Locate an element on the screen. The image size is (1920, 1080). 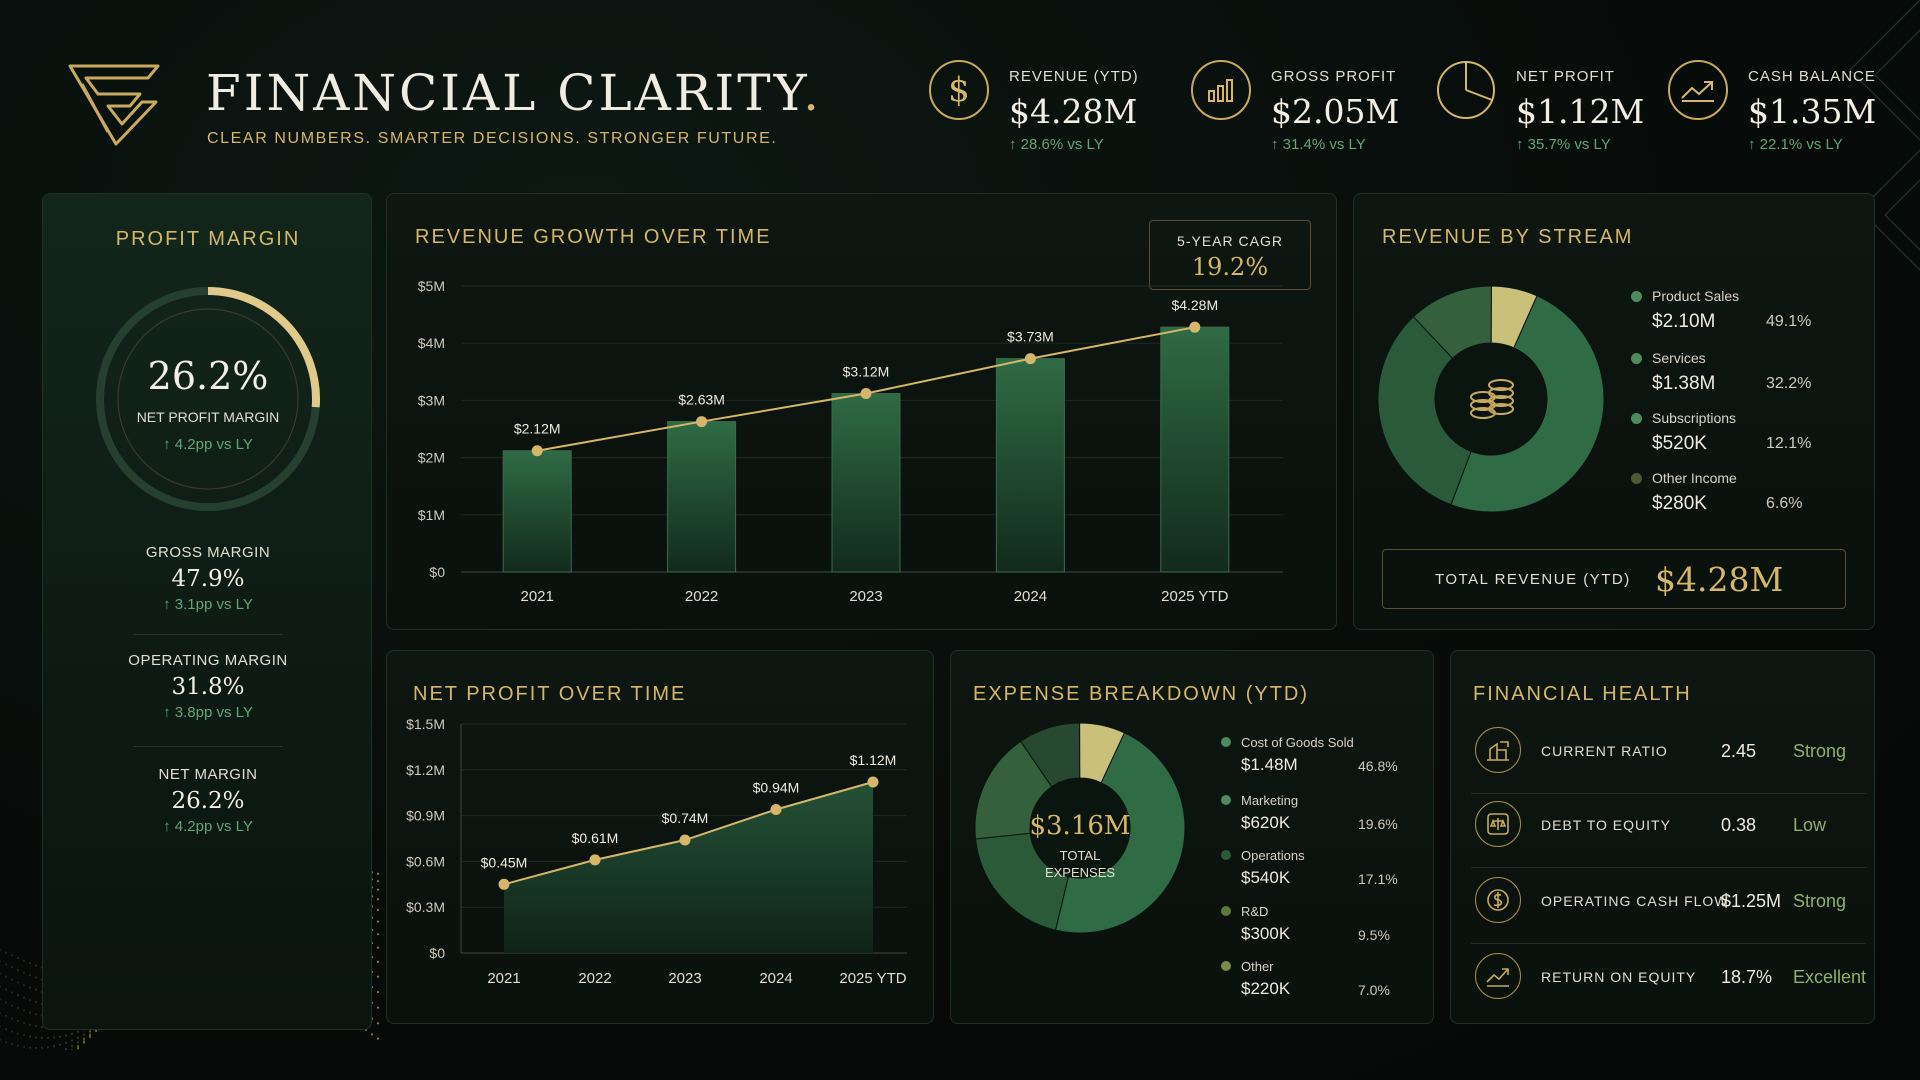
net-margin-change: ↑ 4.2pp vs LY is located at coordinates (208, 826).